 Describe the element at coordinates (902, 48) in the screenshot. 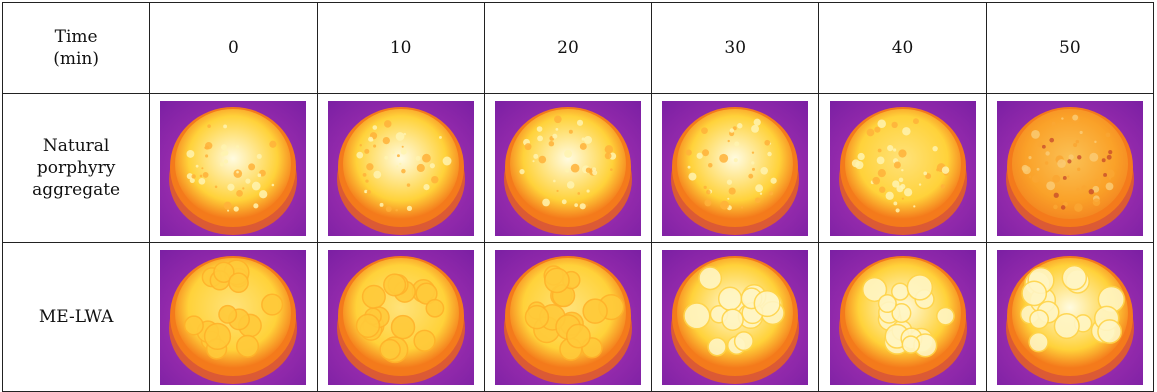

I see `time-40-header: 40` at that location.